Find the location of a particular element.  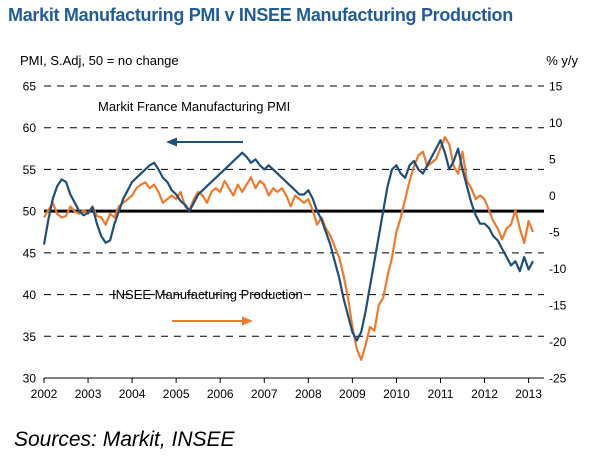

right-tick-label: -20 is located at coordinates (558, 342).